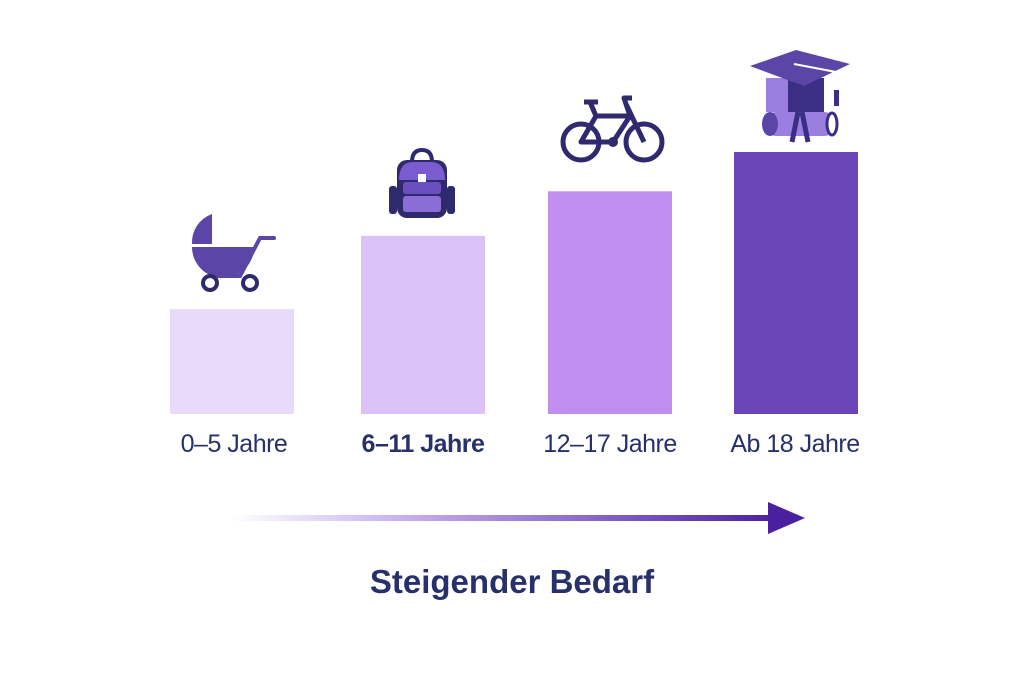 This screenshot has width=1024, height=683. Describe the element at coordinates (612, 129) in the screenshot. I see `bicycle-icon` at that location.